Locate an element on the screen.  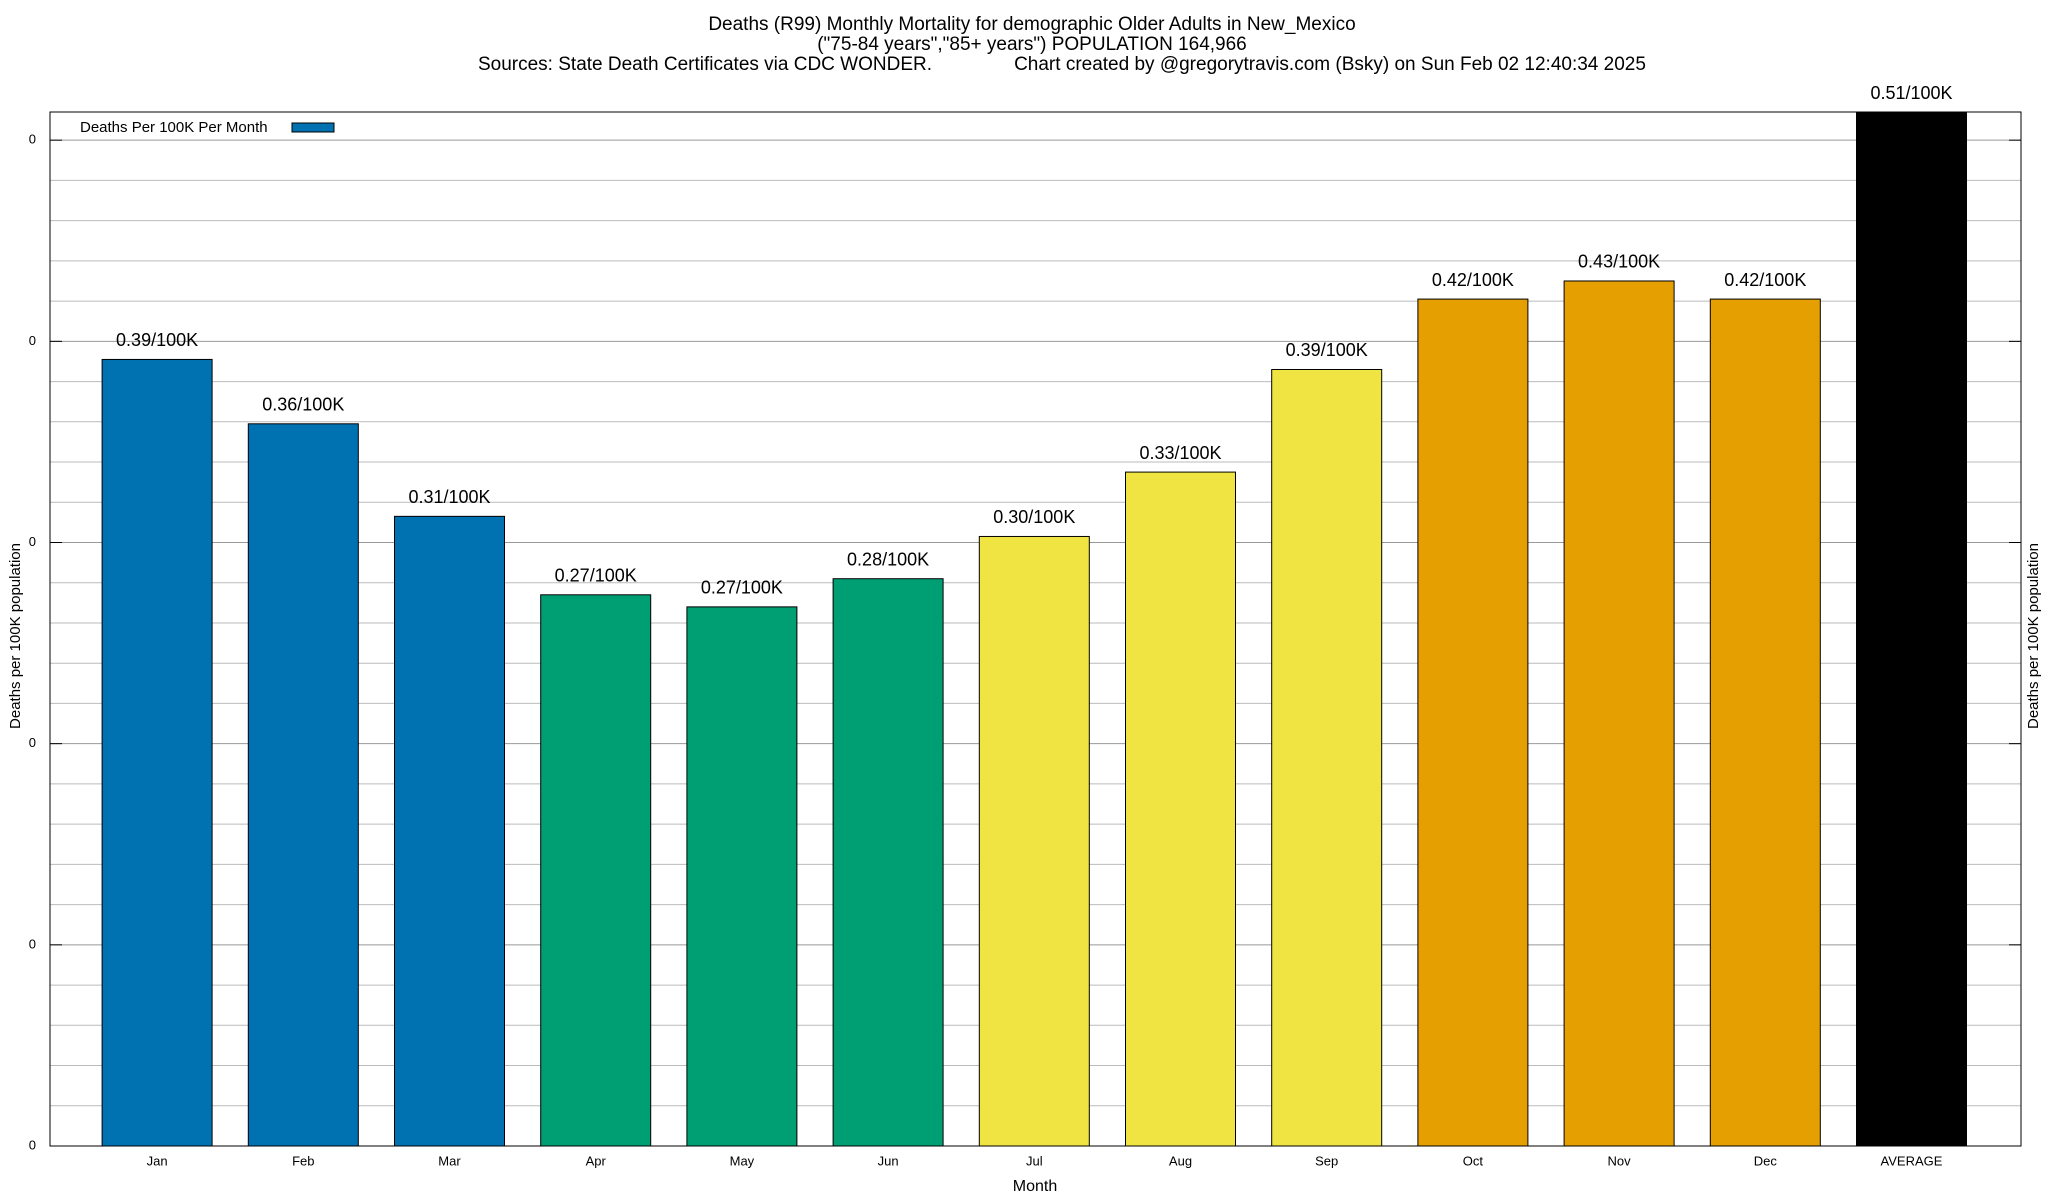
x-tick-label: Nov is located at coordinates (1620, 1160).